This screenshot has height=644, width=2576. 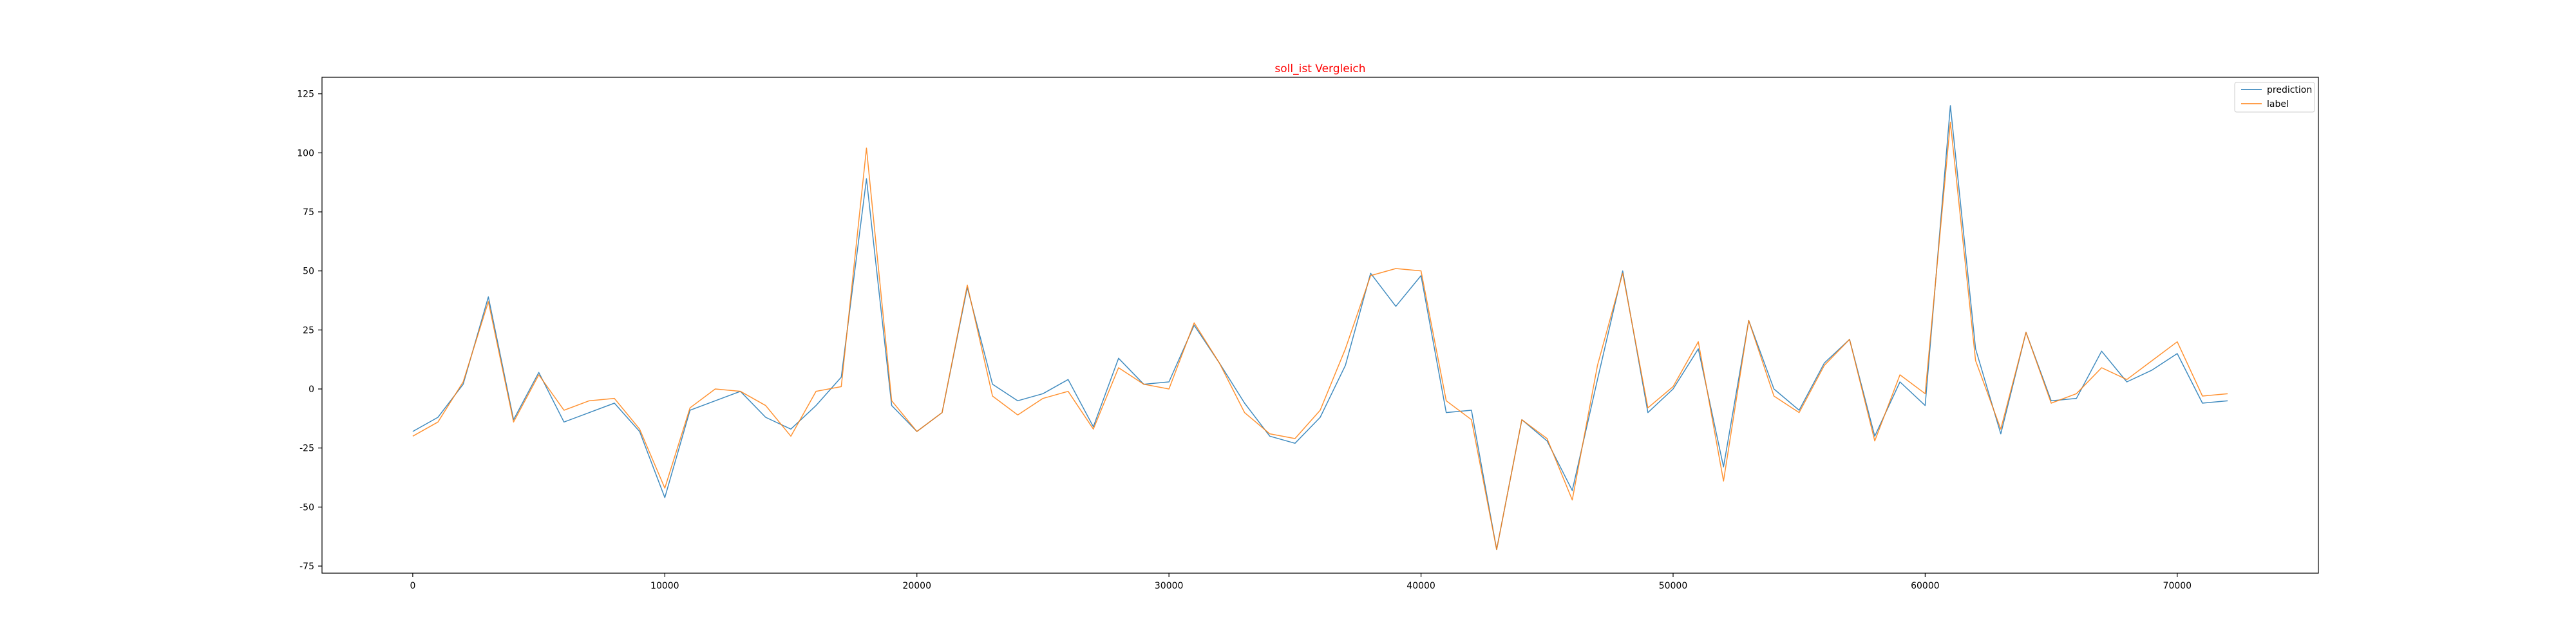 What do you see at coordinates (306, 449) in the screenshot?
I see `y-tick-label: -25` at bounding box center [306, 449].